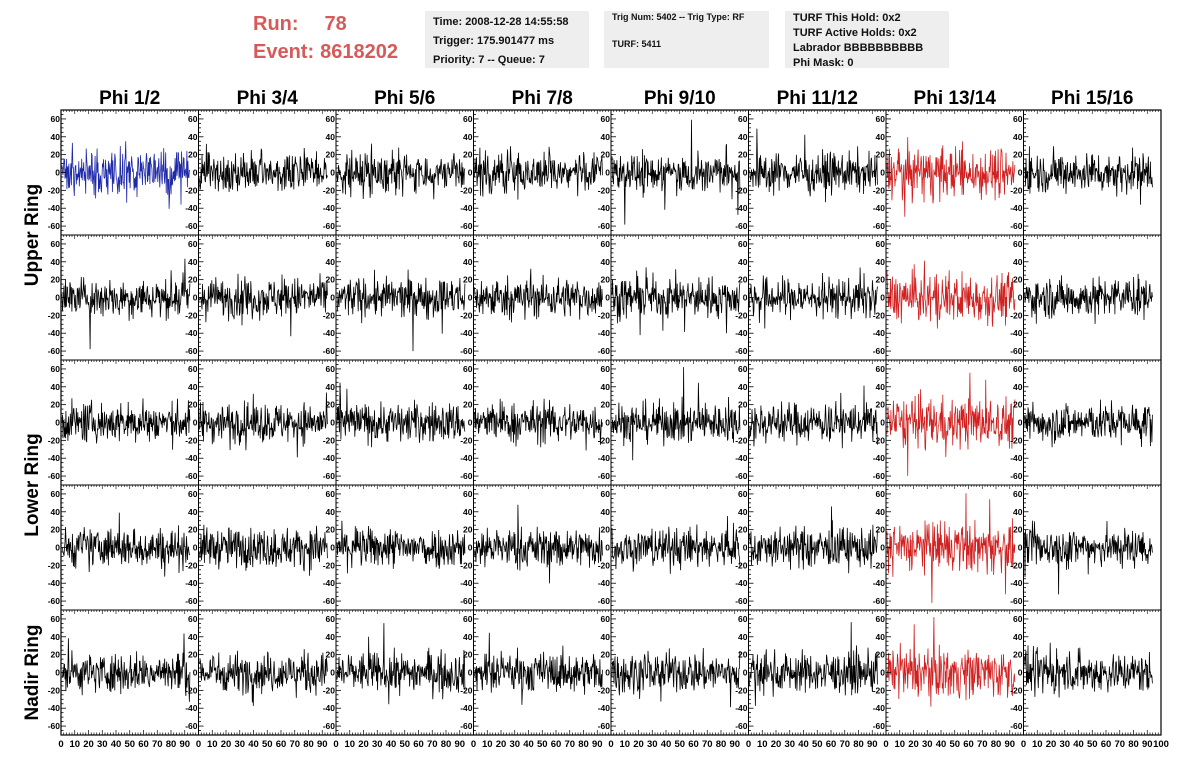 This screenshot has height=772, width=1196. Describe the element at coordinates (676, 414) in the screenshot. I see `waveform-trace-r3-c5` at that location.